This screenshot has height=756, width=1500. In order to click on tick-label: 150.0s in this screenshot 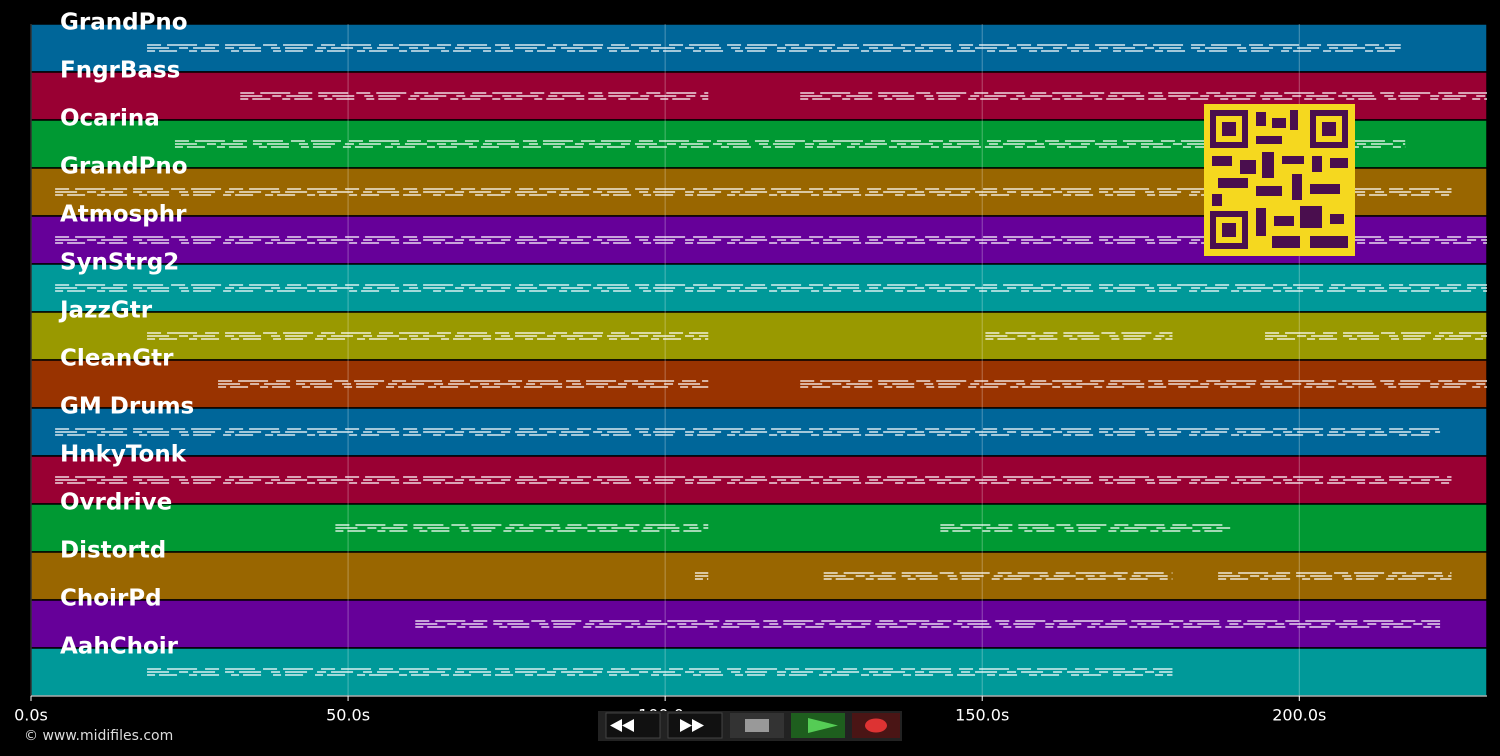, I will do `click(982, 715)`.